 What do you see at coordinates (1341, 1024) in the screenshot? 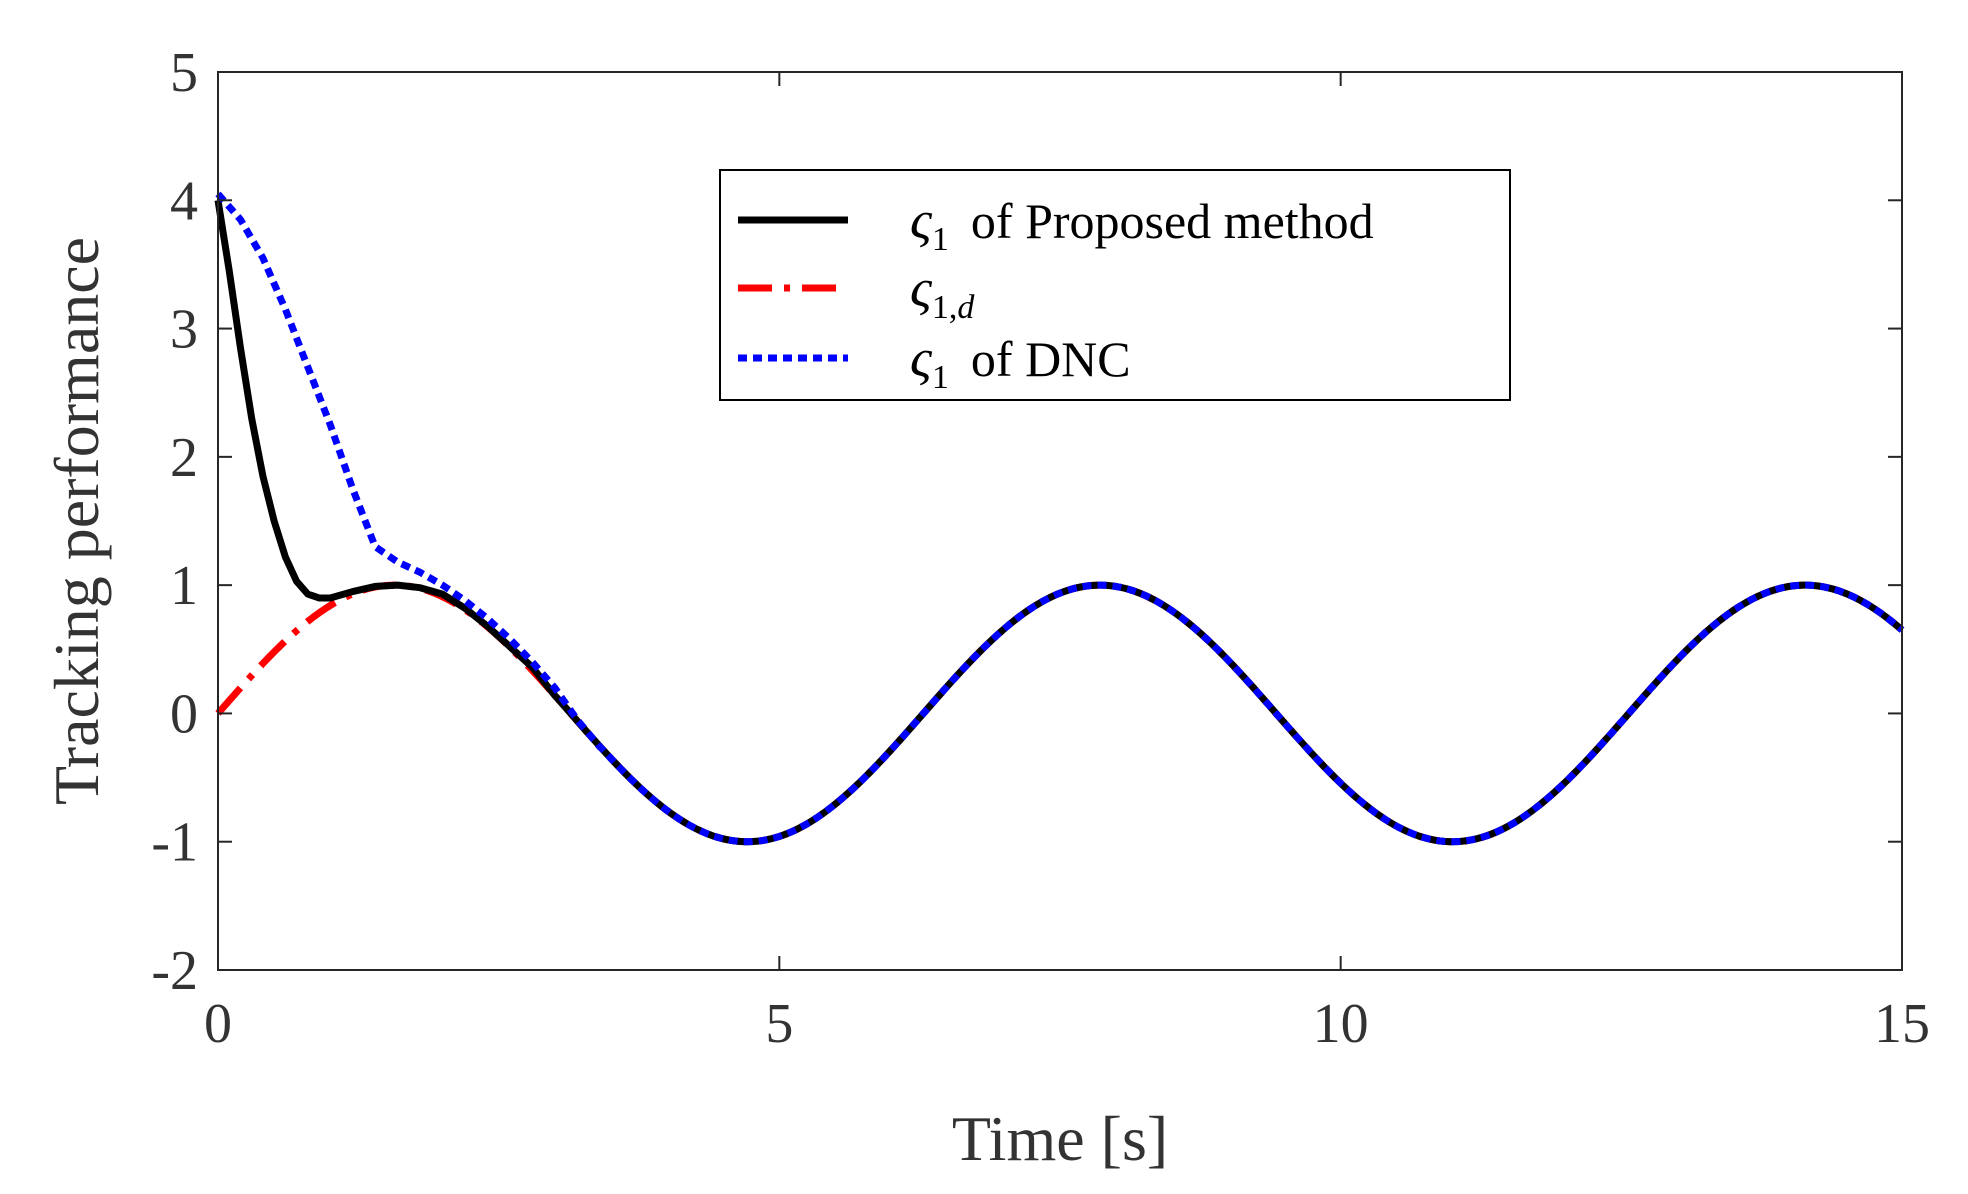
I see `x-tick-label: 10` at bounding box center [1341, 1024].